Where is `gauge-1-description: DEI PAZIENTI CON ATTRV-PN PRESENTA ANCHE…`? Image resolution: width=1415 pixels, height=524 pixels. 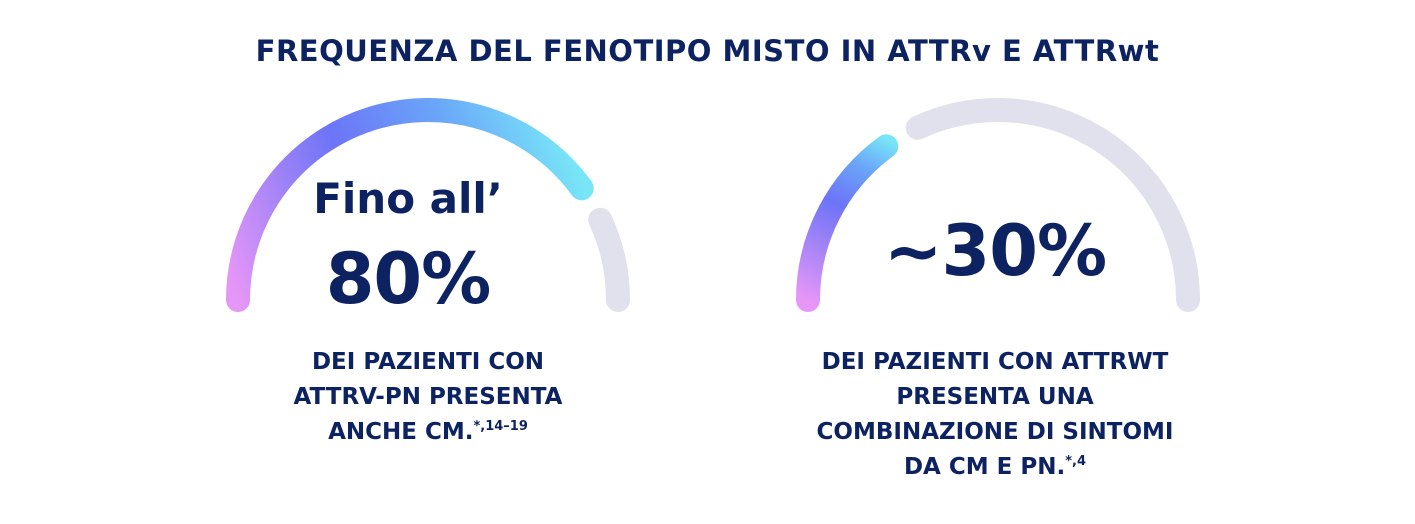 gauge-1-description: DEI PAZIENTI CON ATTRV-PN PRESENTA ANCHE… is located at coordinates (428, 397).